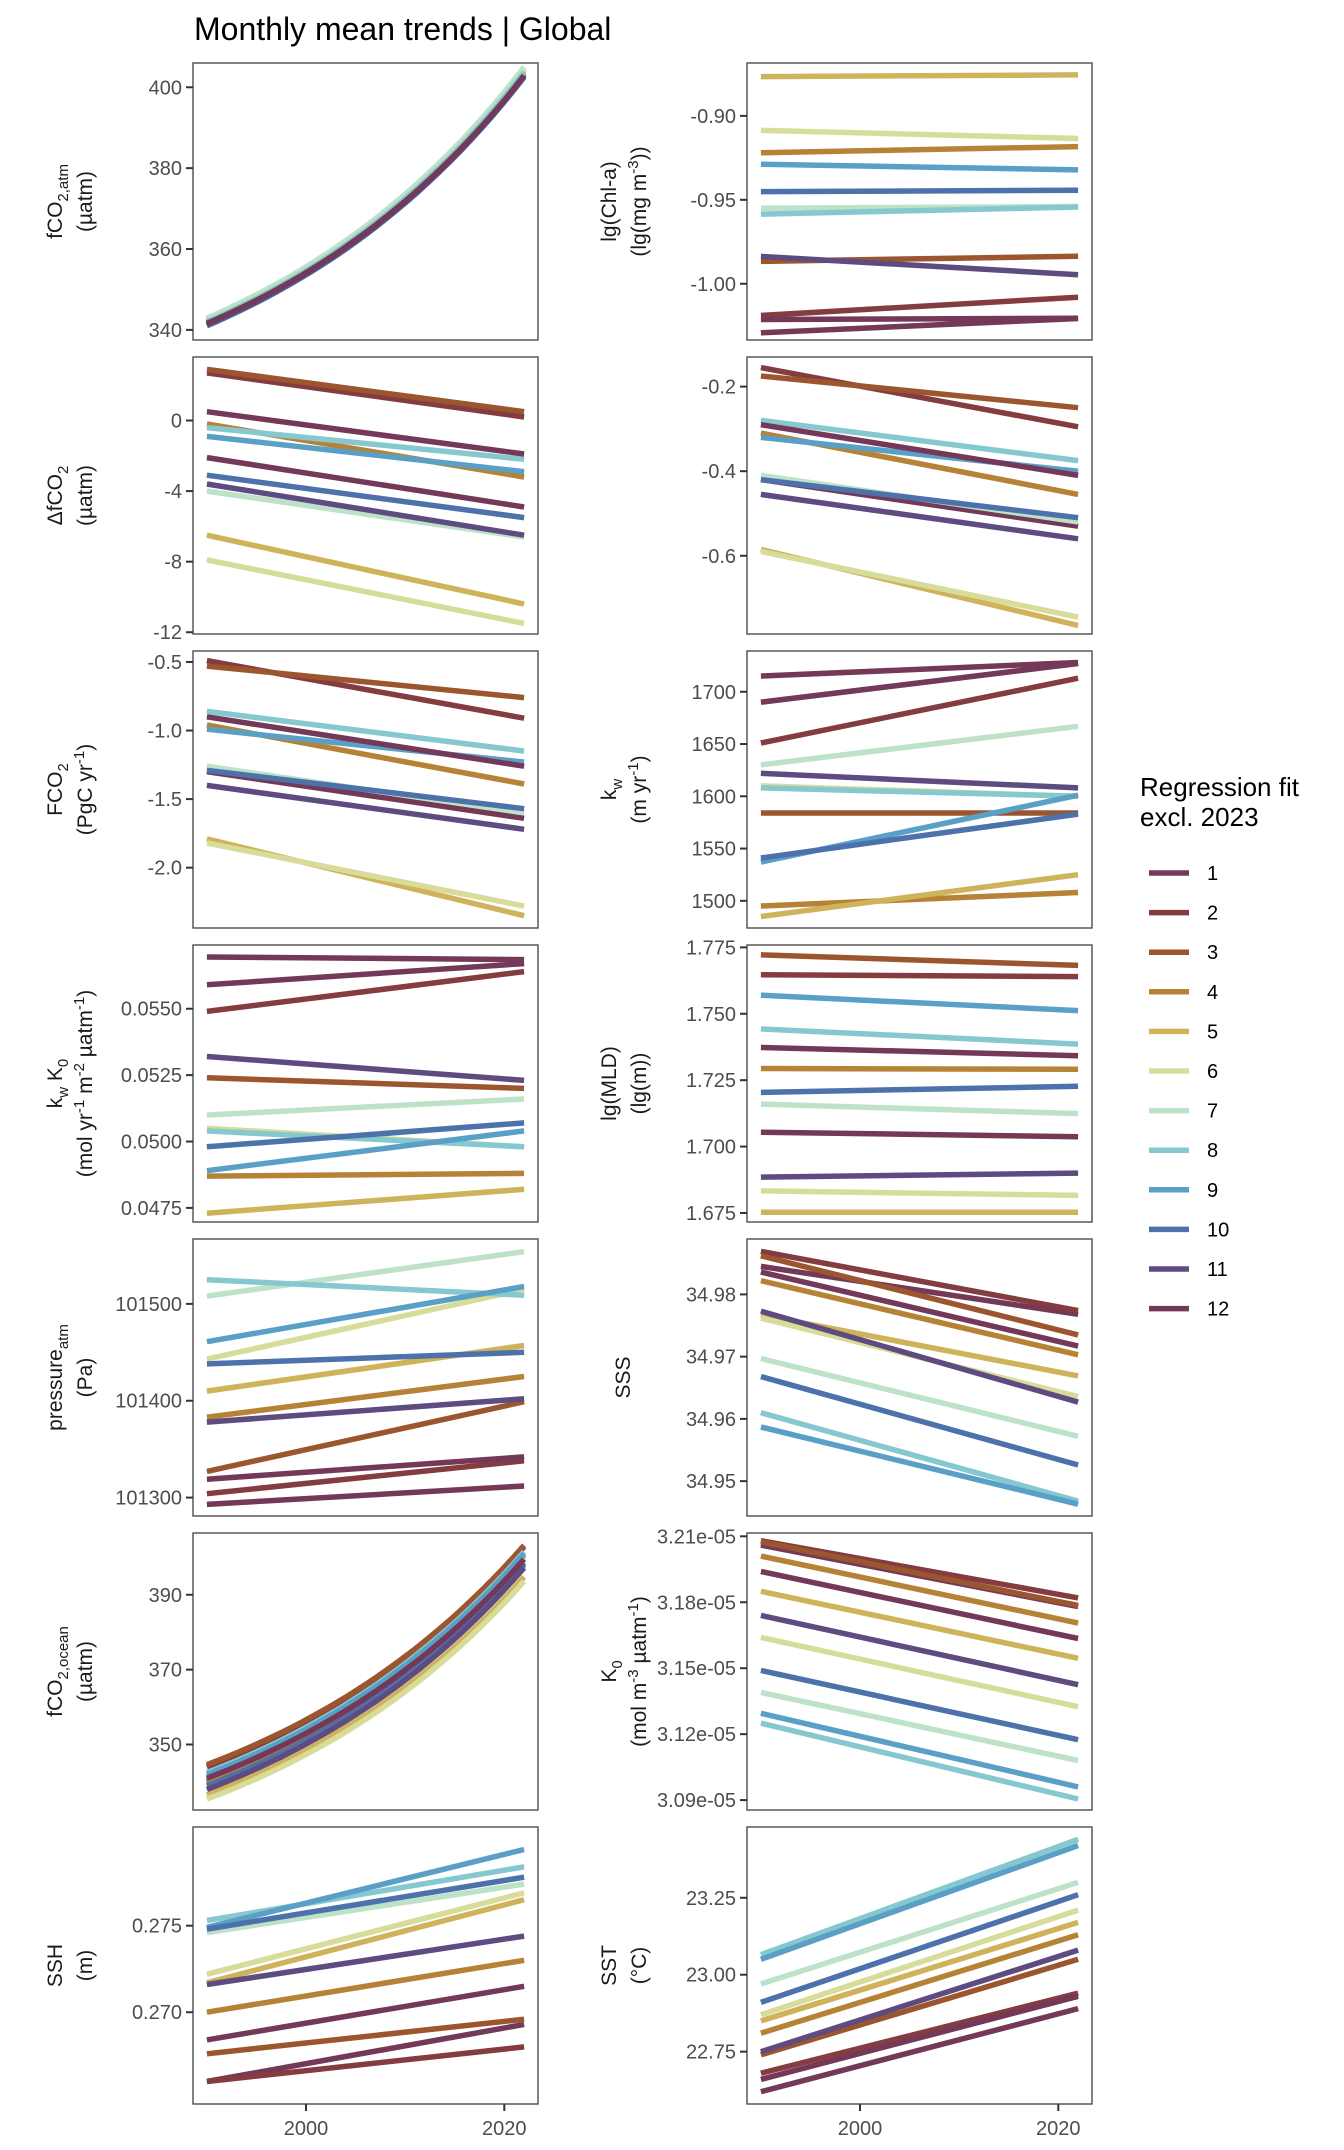  Describe the element at coordinates (58, 1671) in the screenshot. I see `y-axis-title: fCO2,ocean` at that location.